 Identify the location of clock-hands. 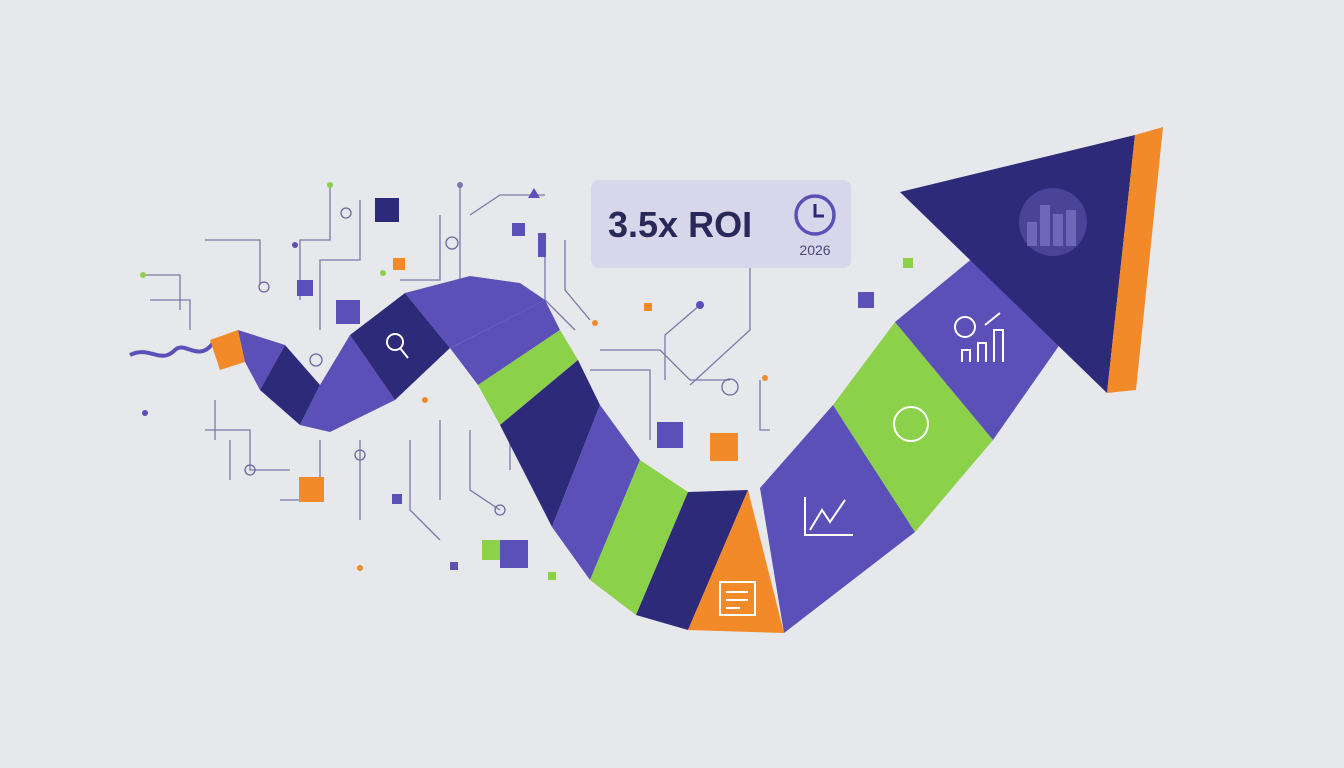
(818, 211).